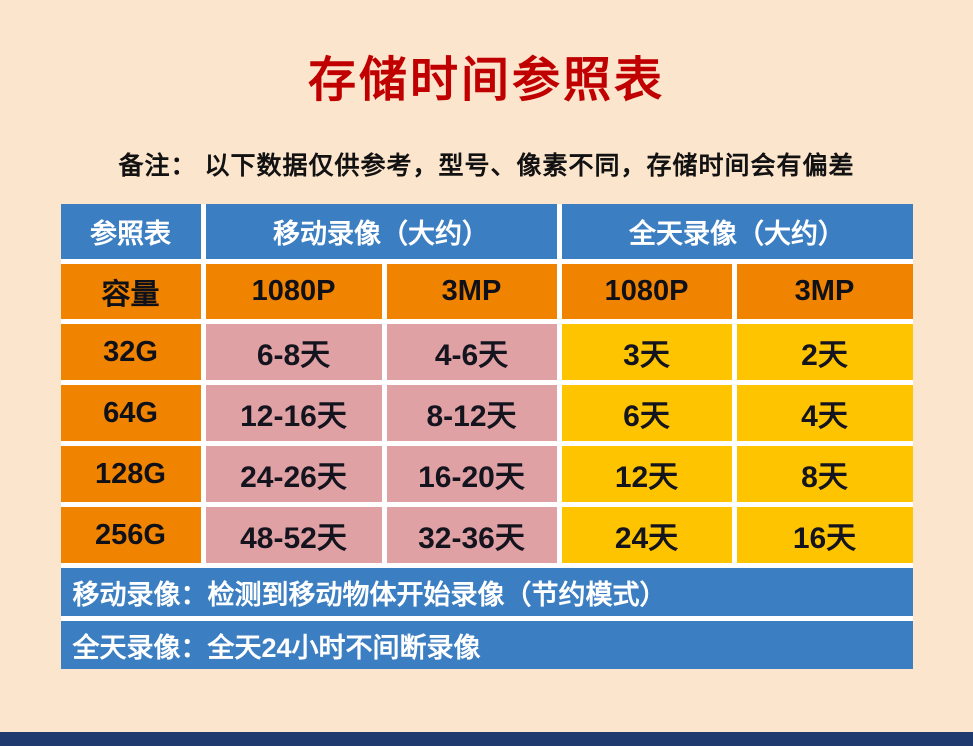 This screenshot has width=973, height=746. I want to click on footnote-allday-recording: 全天录像：全天24小时不间断录像, so click(486, 645).